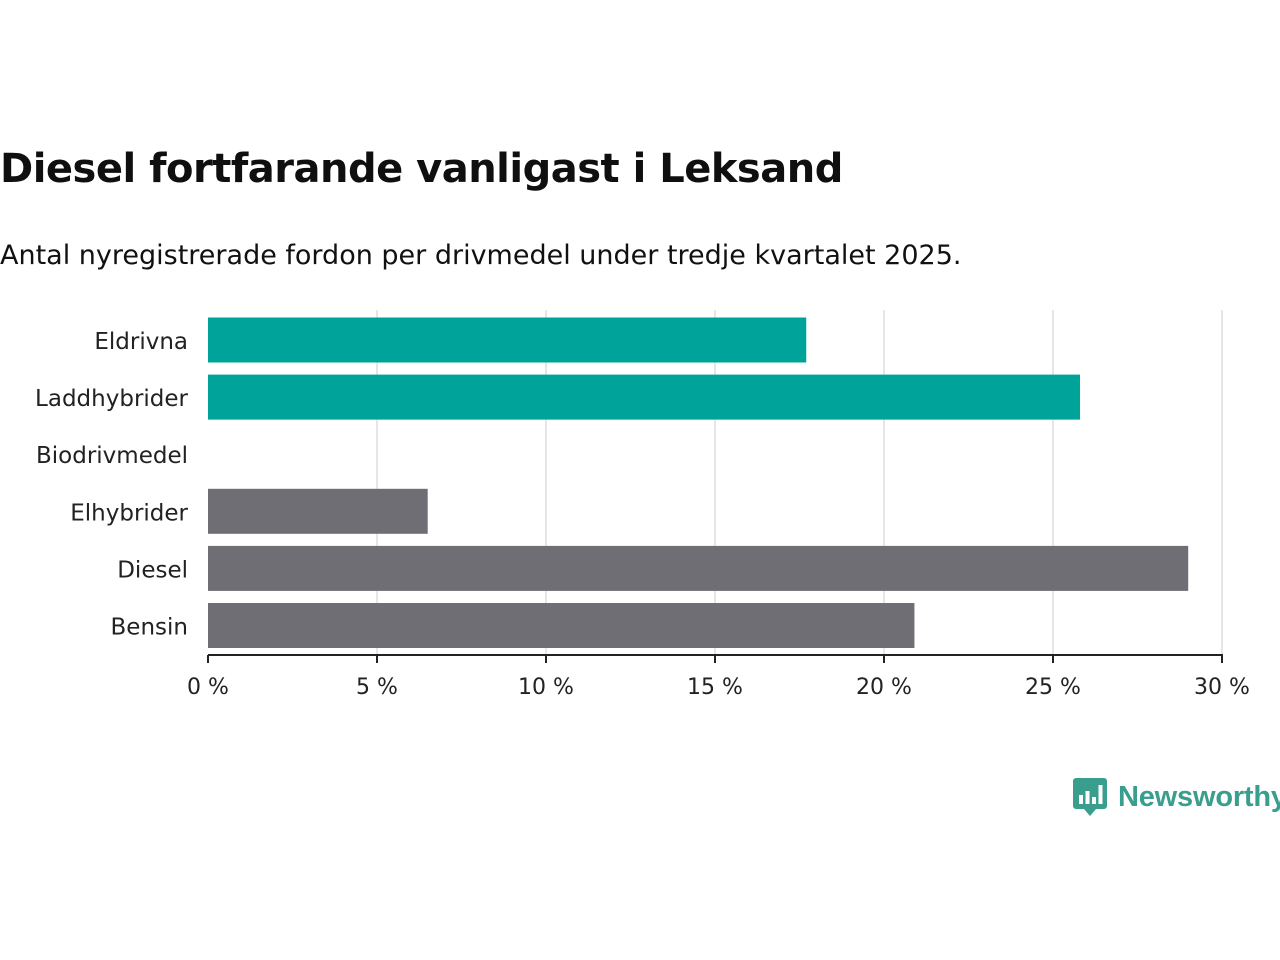  Describe the element at coordinates (377, 687) in the screenshot. I see `x-tick-label: 5 %` at that location.